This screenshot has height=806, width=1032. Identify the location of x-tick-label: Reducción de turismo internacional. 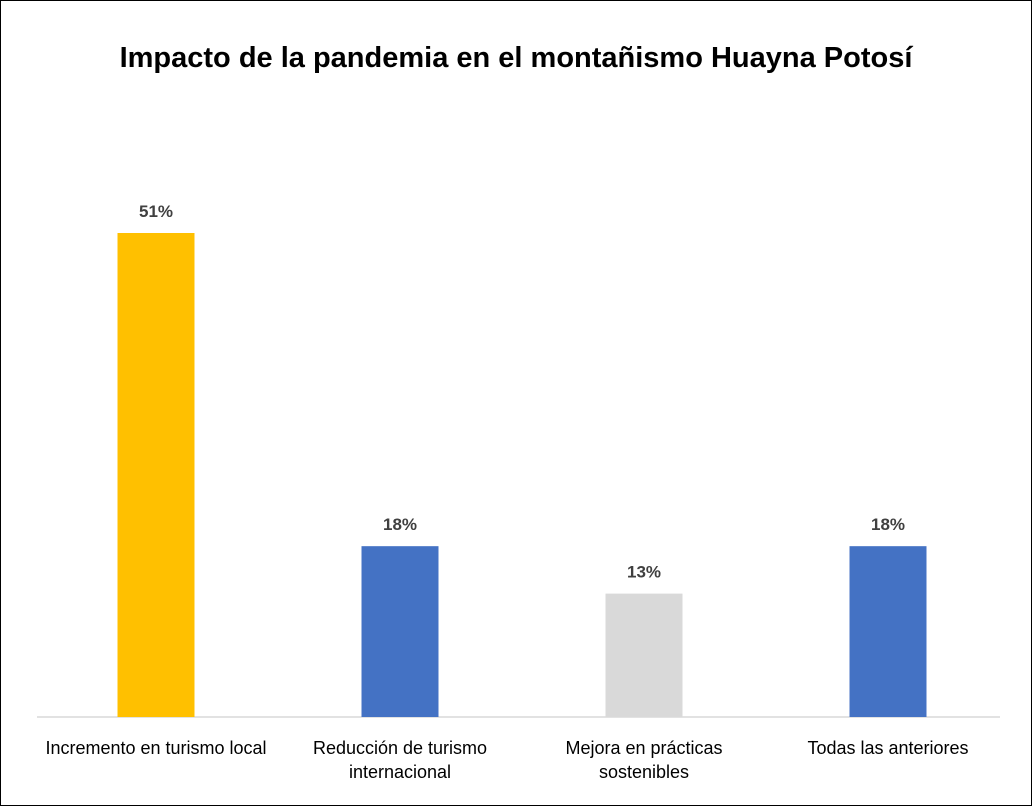
(400, 760).